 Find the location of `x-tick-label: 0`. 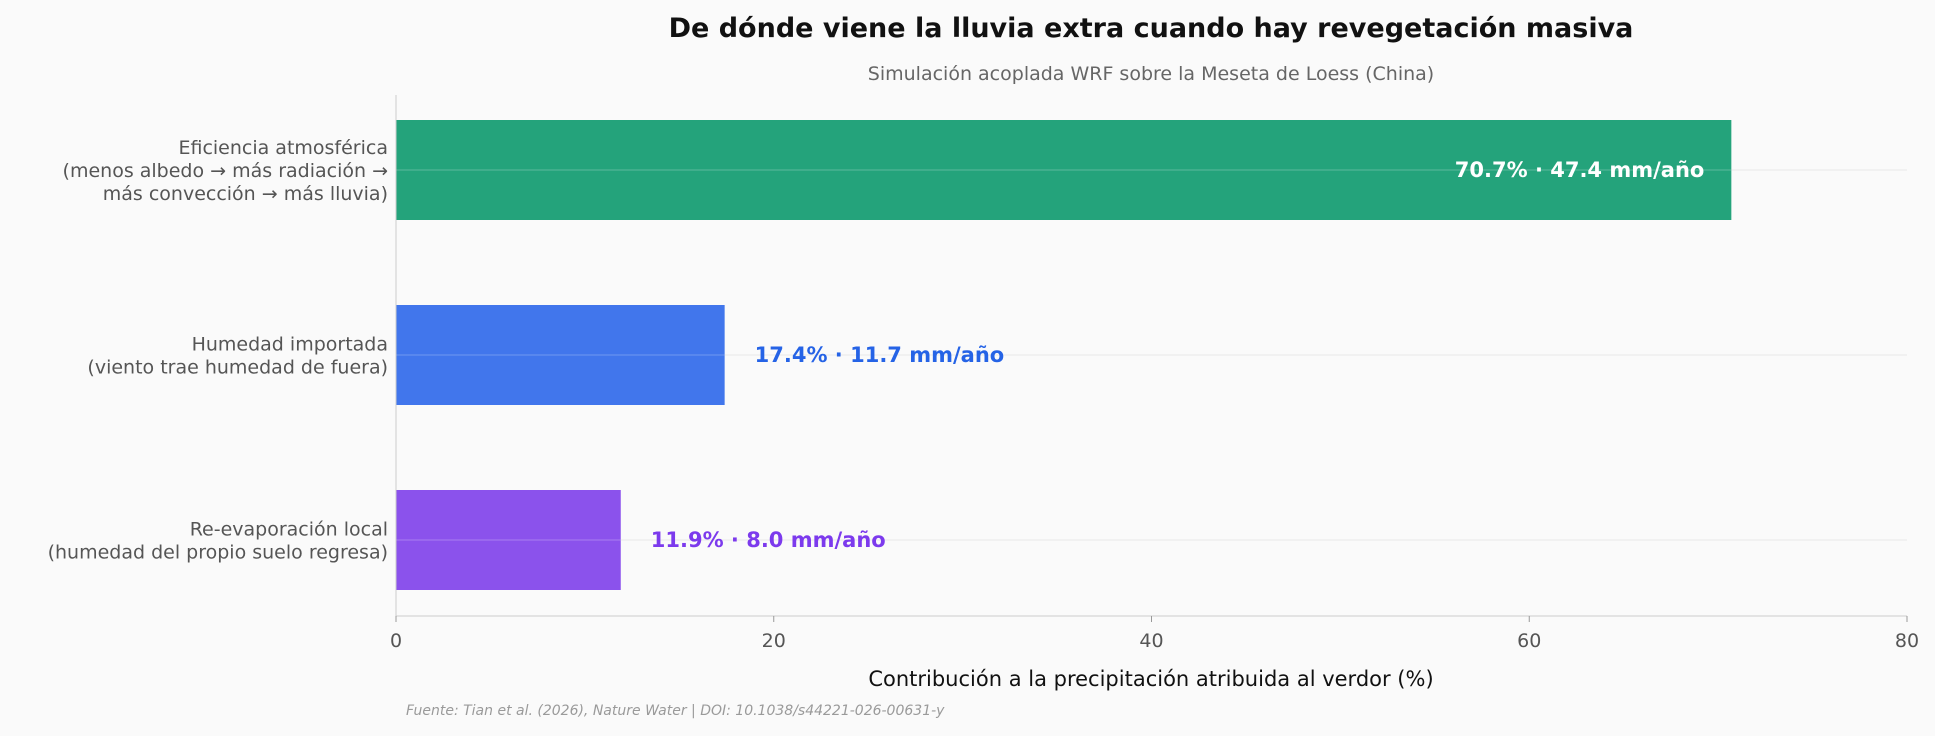

x-tick-label: 0 is located at coordinates (396, 641).